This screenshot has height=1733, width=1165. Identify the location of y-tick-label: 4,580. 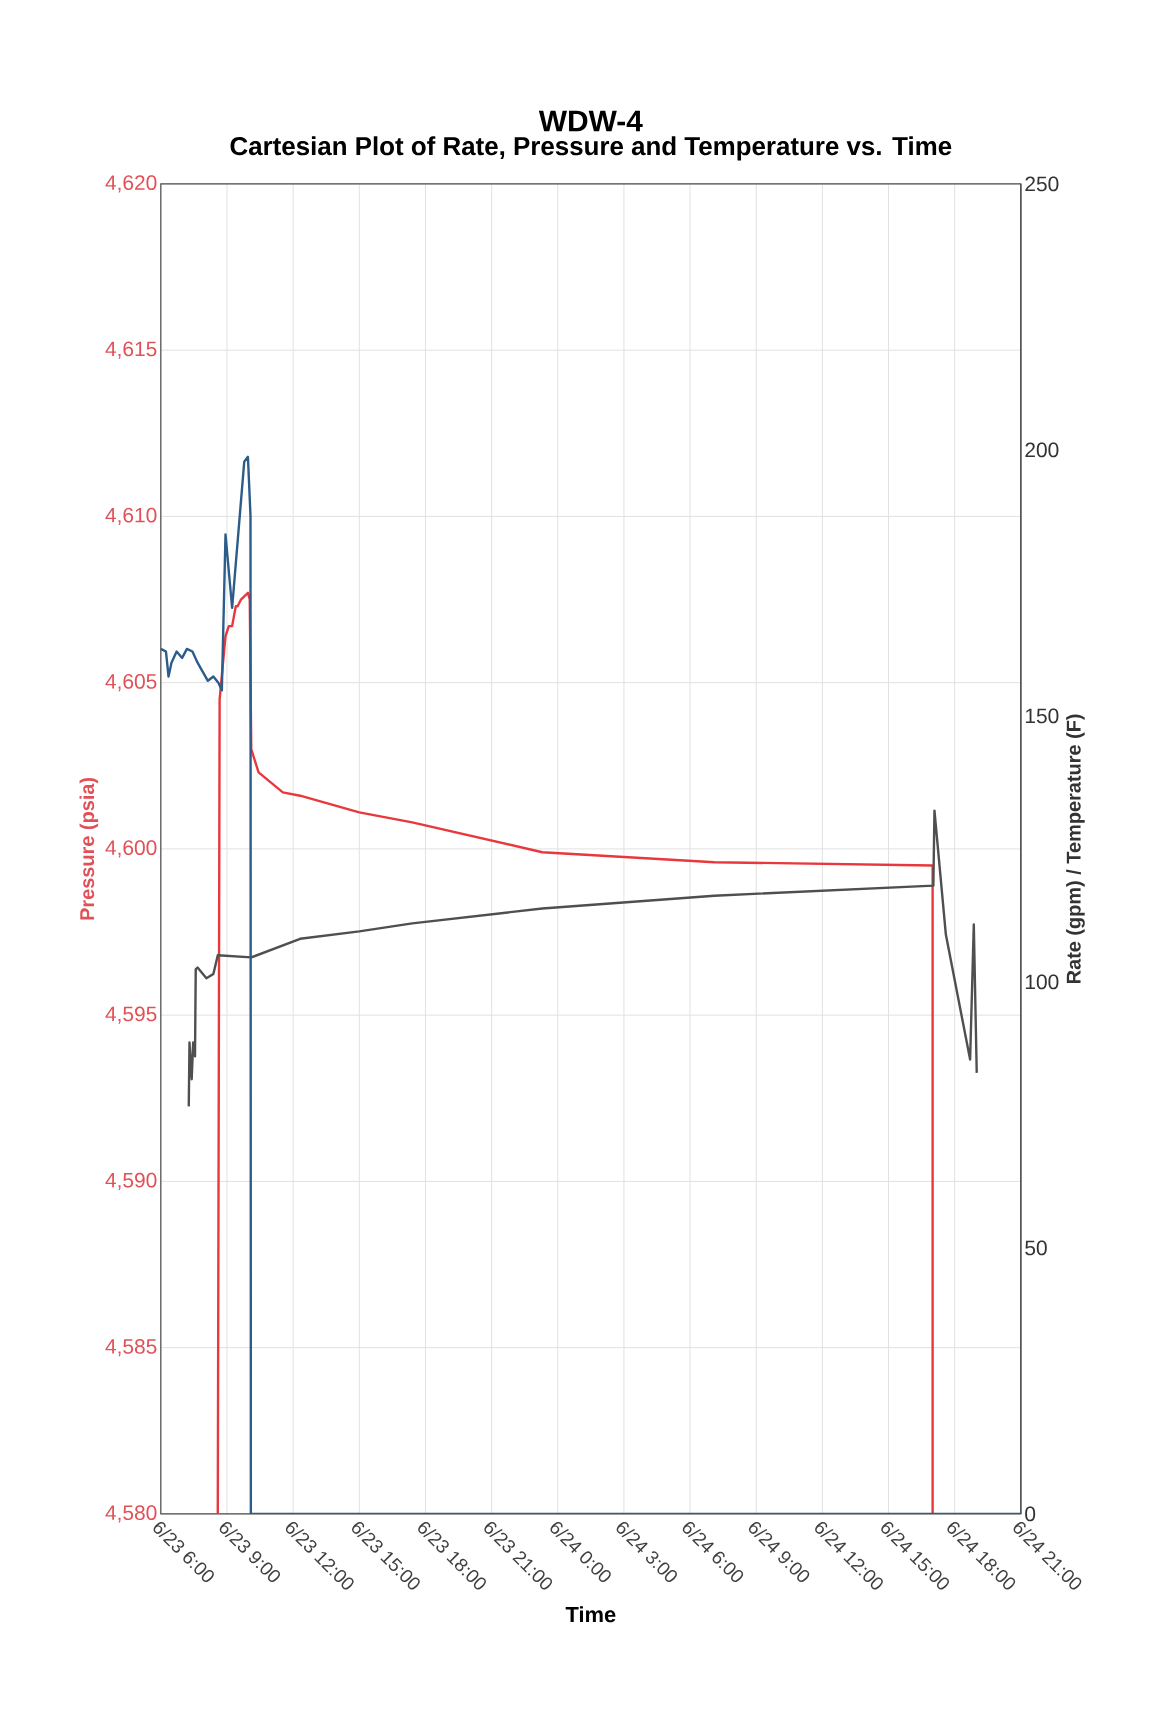
(131, 1514).